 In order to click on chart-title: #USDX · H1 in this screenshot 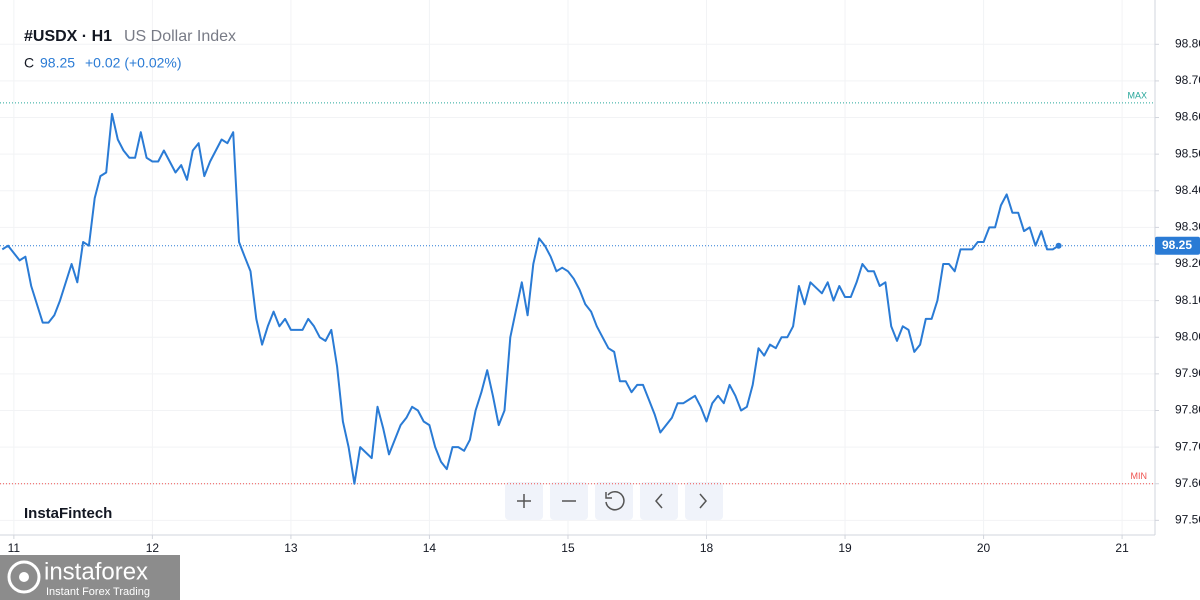, I will do `click(68, 36)`.